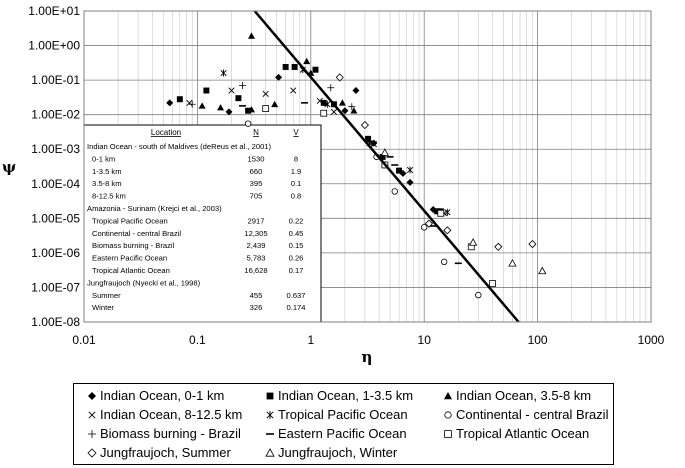 The image size is (685, 468). Describe the element at coordinates (165, 452) in the screenshot. I see `legend-label: Jungfraujoch, Summer` at that location.